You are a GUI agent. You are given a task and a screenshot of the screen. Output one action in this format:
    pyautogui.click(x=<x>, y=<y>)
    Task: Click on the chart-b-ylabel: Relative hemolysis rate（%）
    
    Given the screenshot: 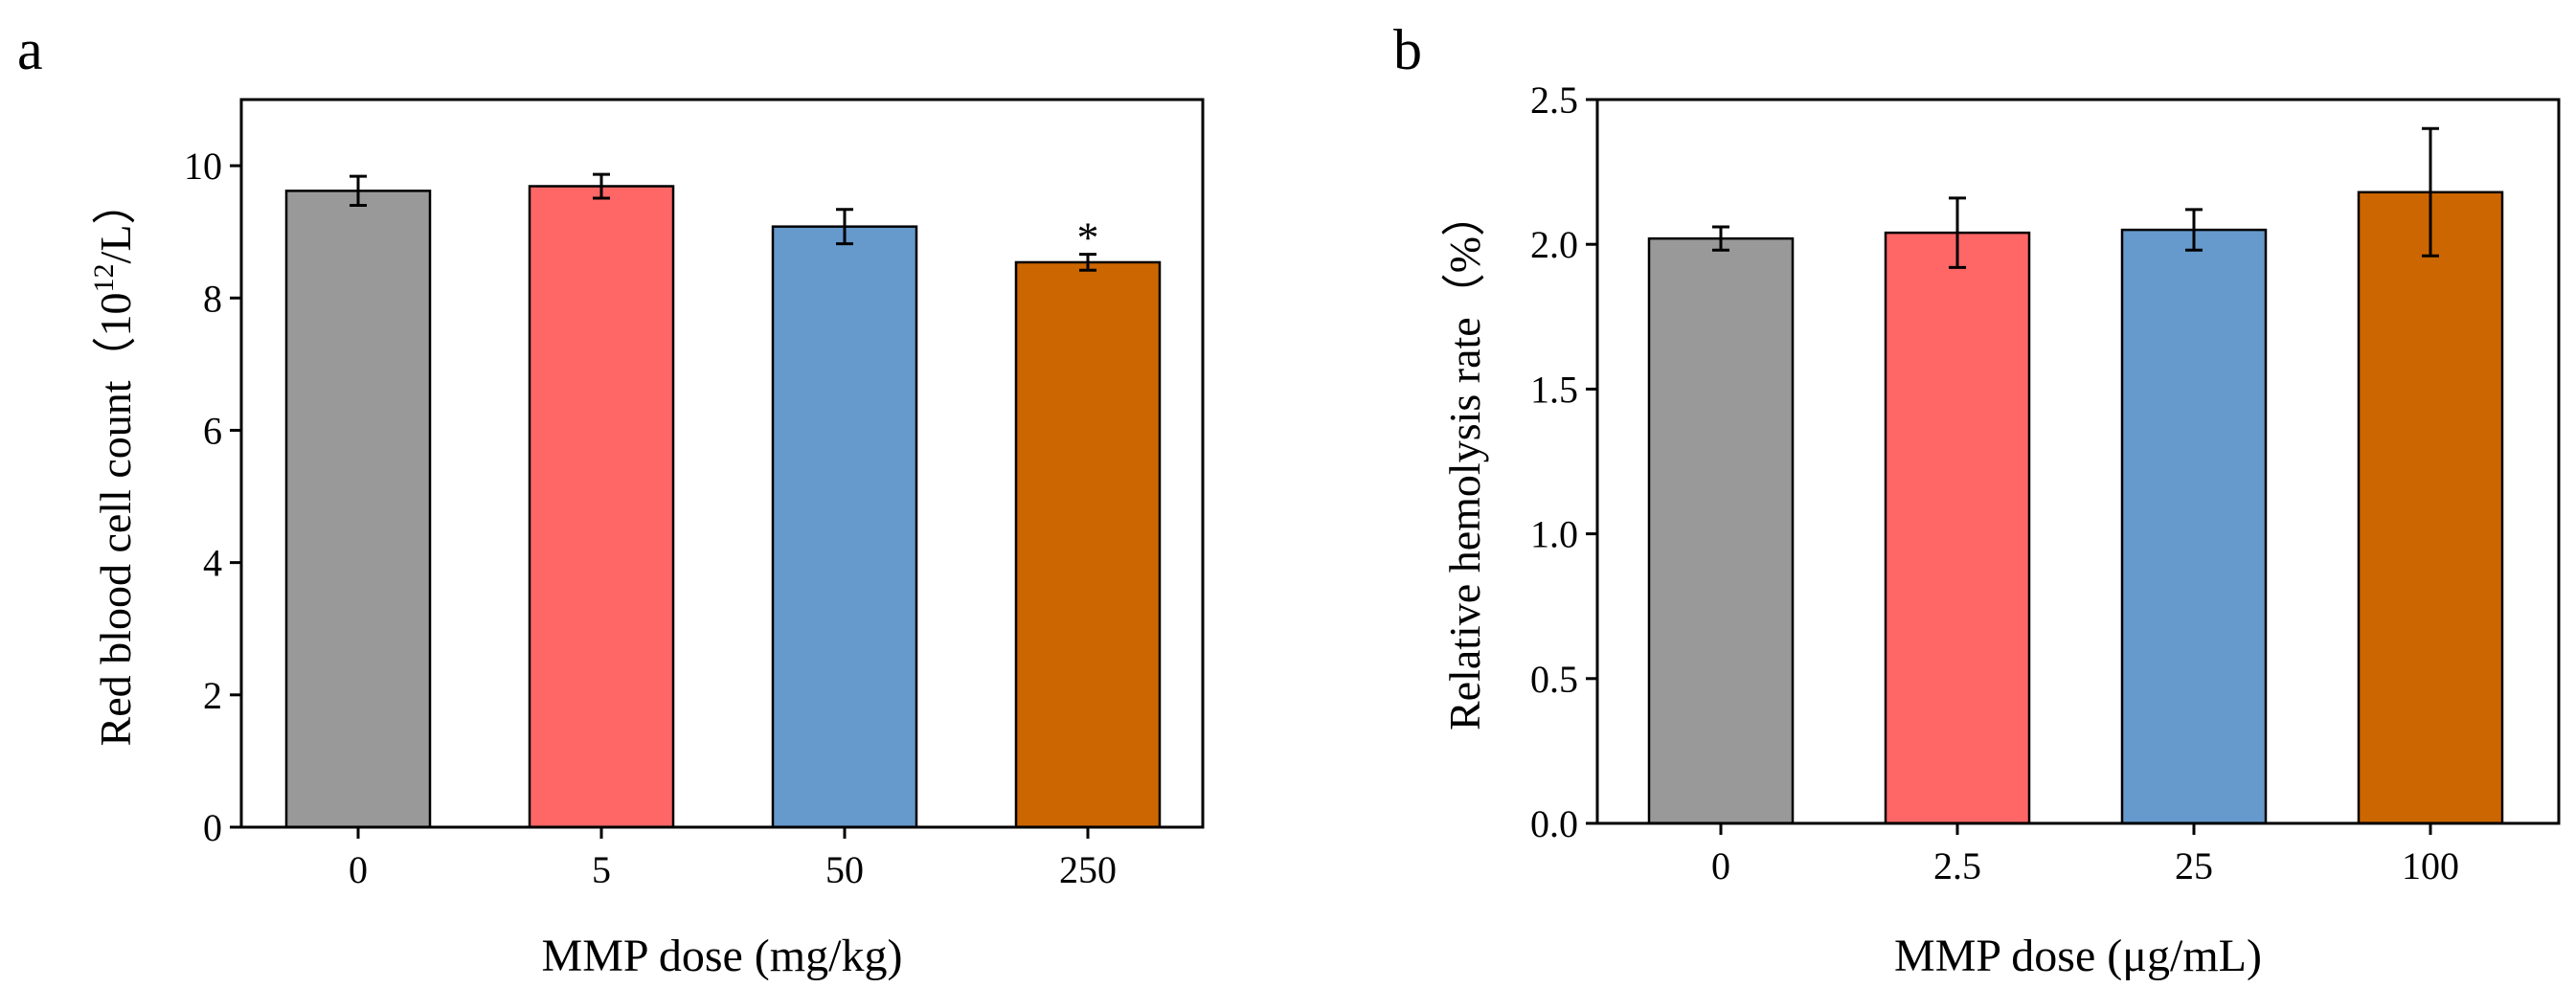 What is the action you would take?
    pyautogui.click(x=1464, y=461)
    